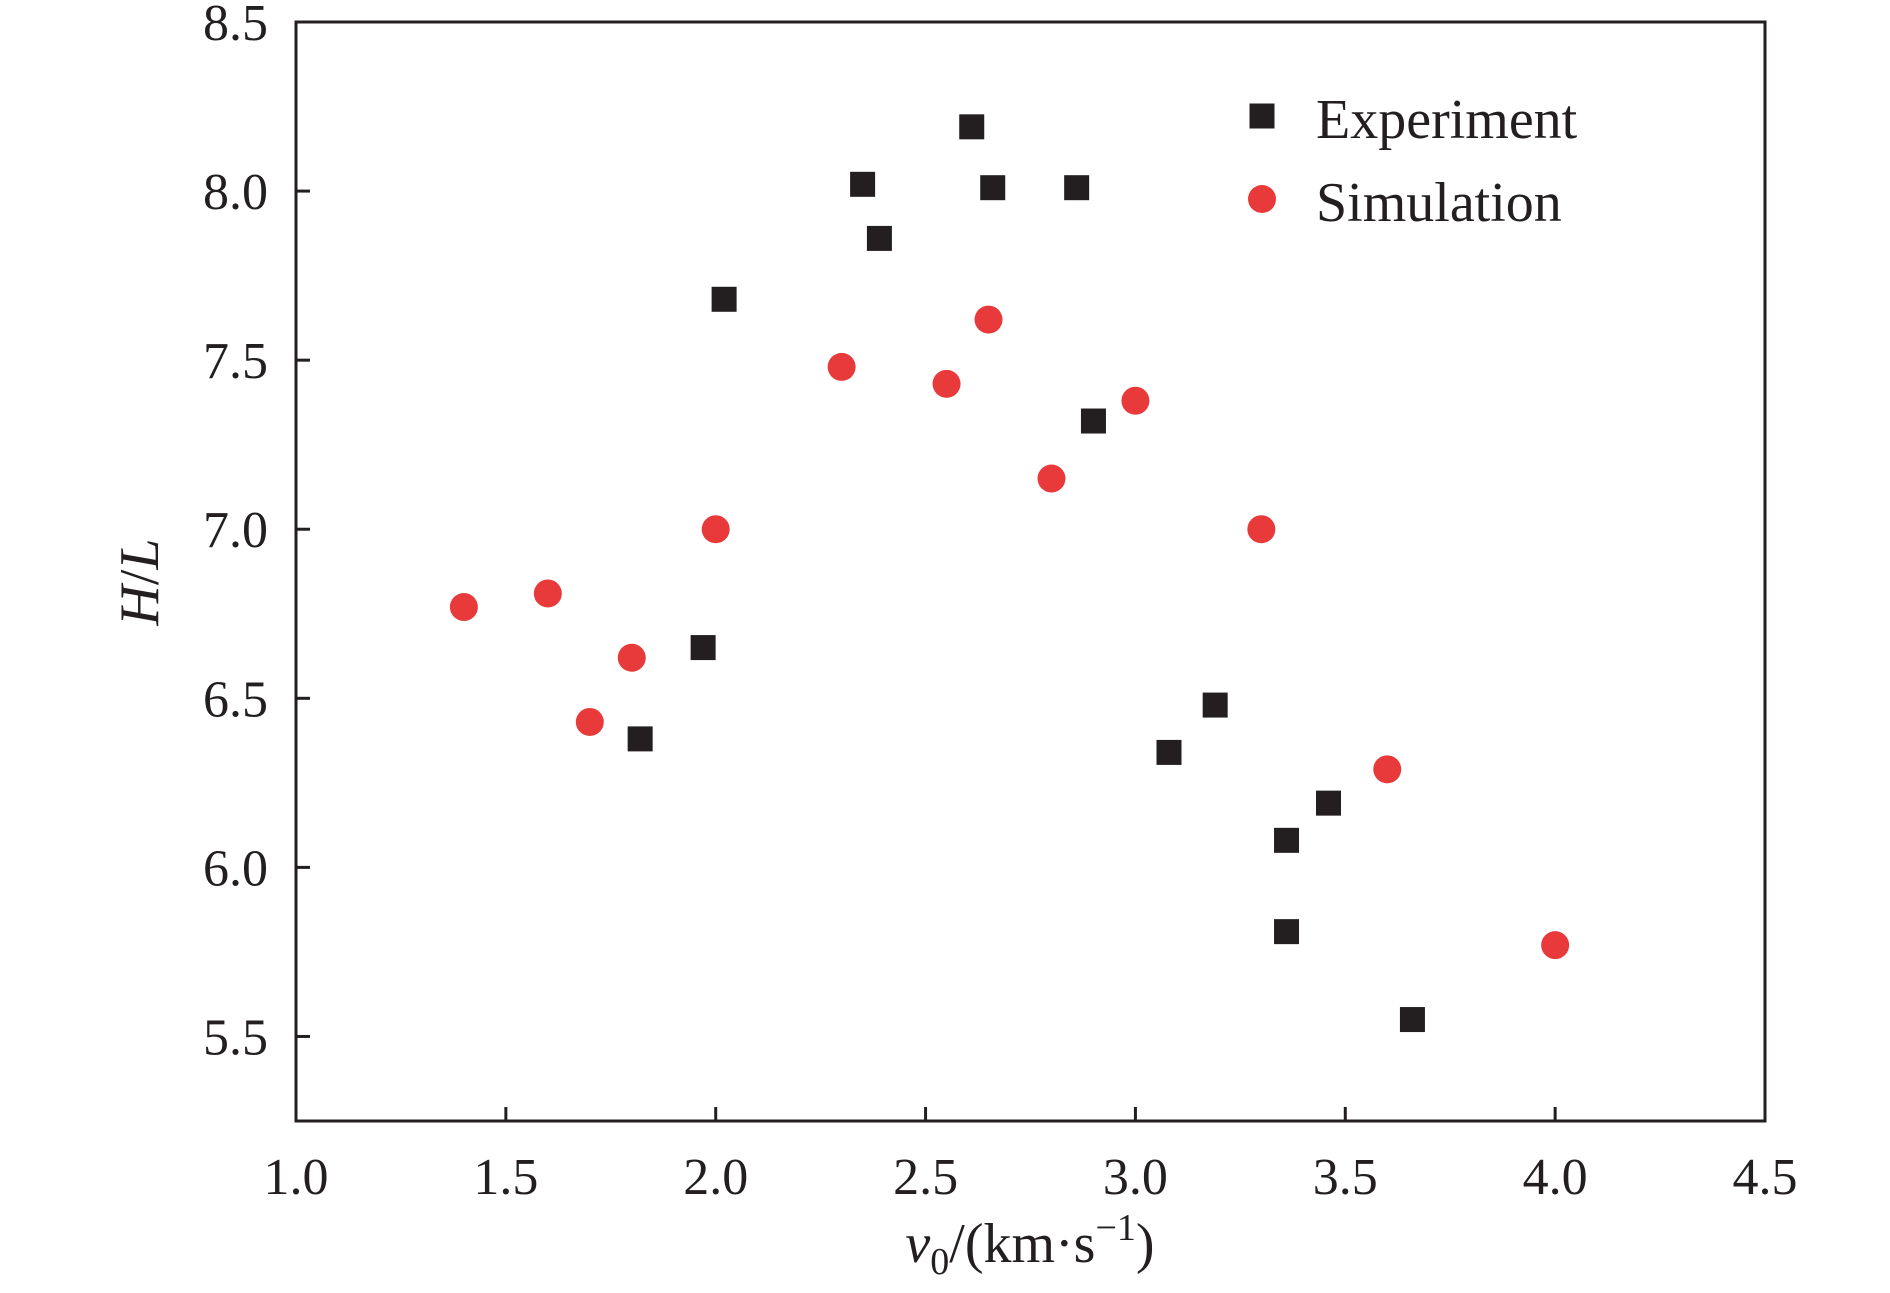 This screenshot has height=1293, width=1890. Describe the element at coordinates (140, 577) in the screenshot. I see `y-axis-title-slash: /` at that location.